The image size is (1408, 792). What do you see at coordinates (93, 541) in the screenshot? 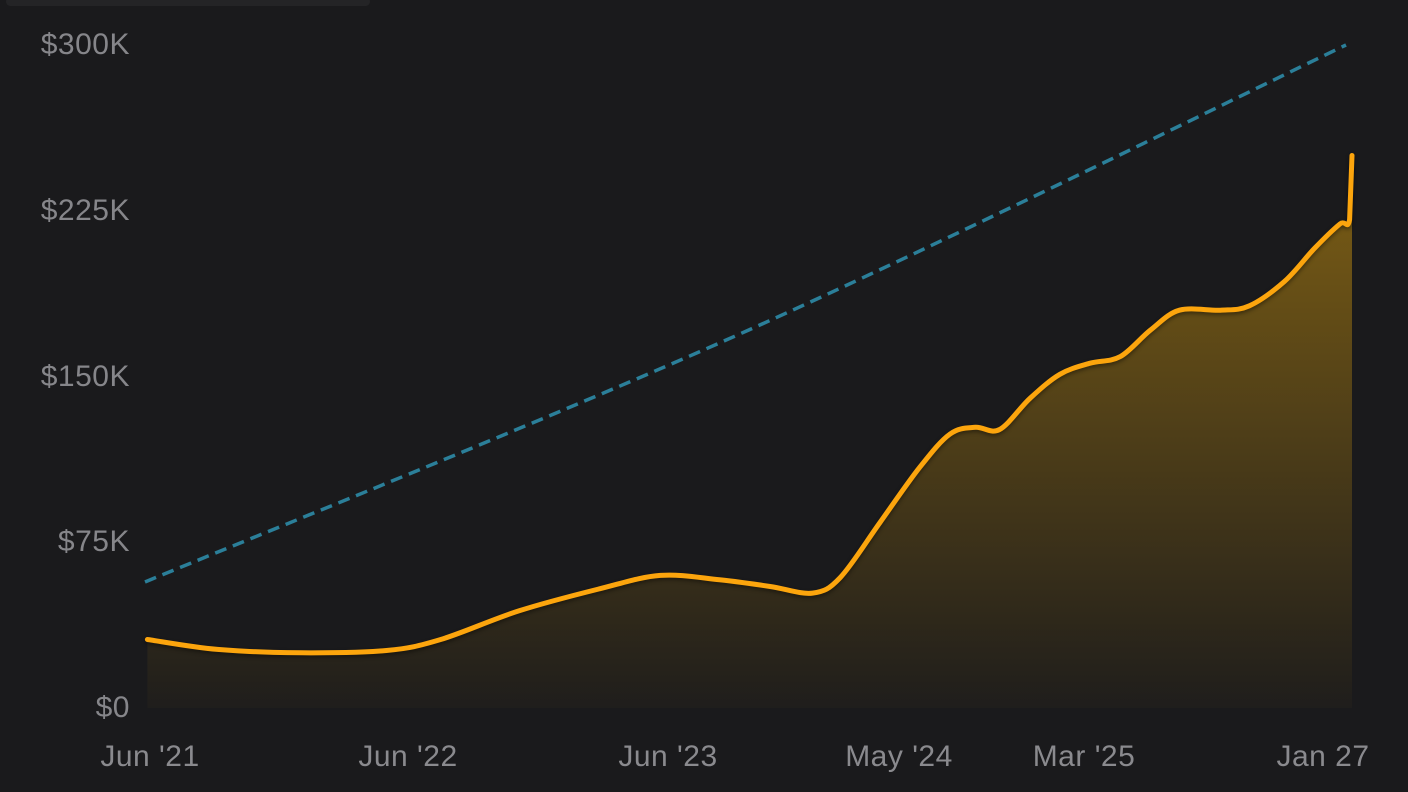
I see `y-axis-label: $75K` at bounding box center [93, 541].